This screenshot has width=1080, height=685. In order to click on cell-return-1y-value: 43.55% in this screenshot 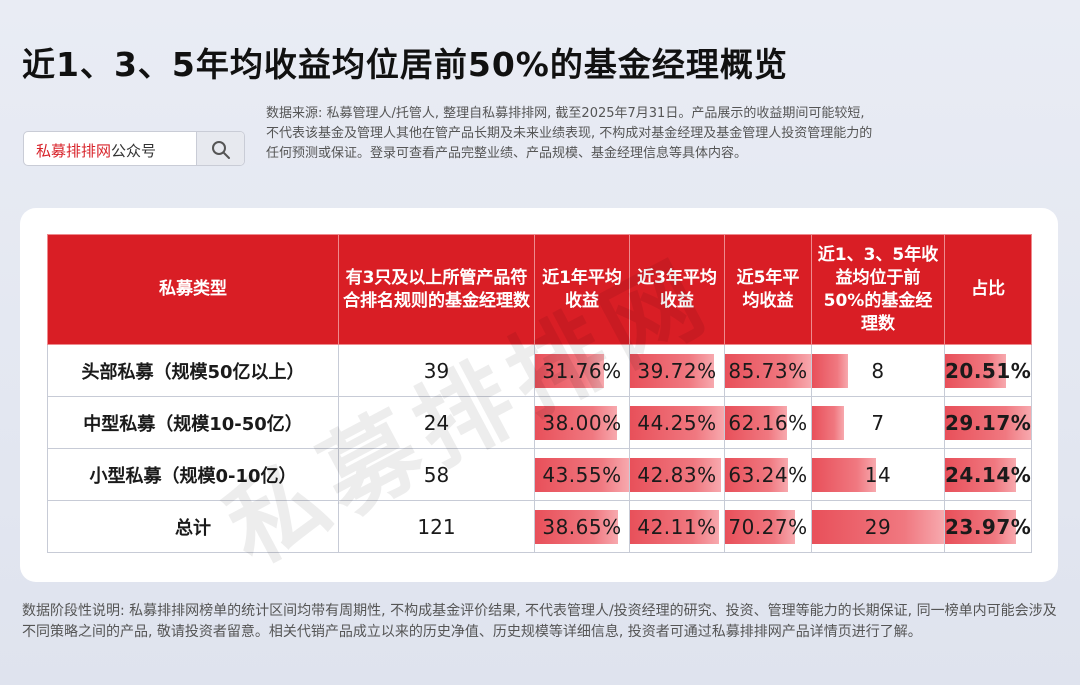, I will do `click(582, 474)`.